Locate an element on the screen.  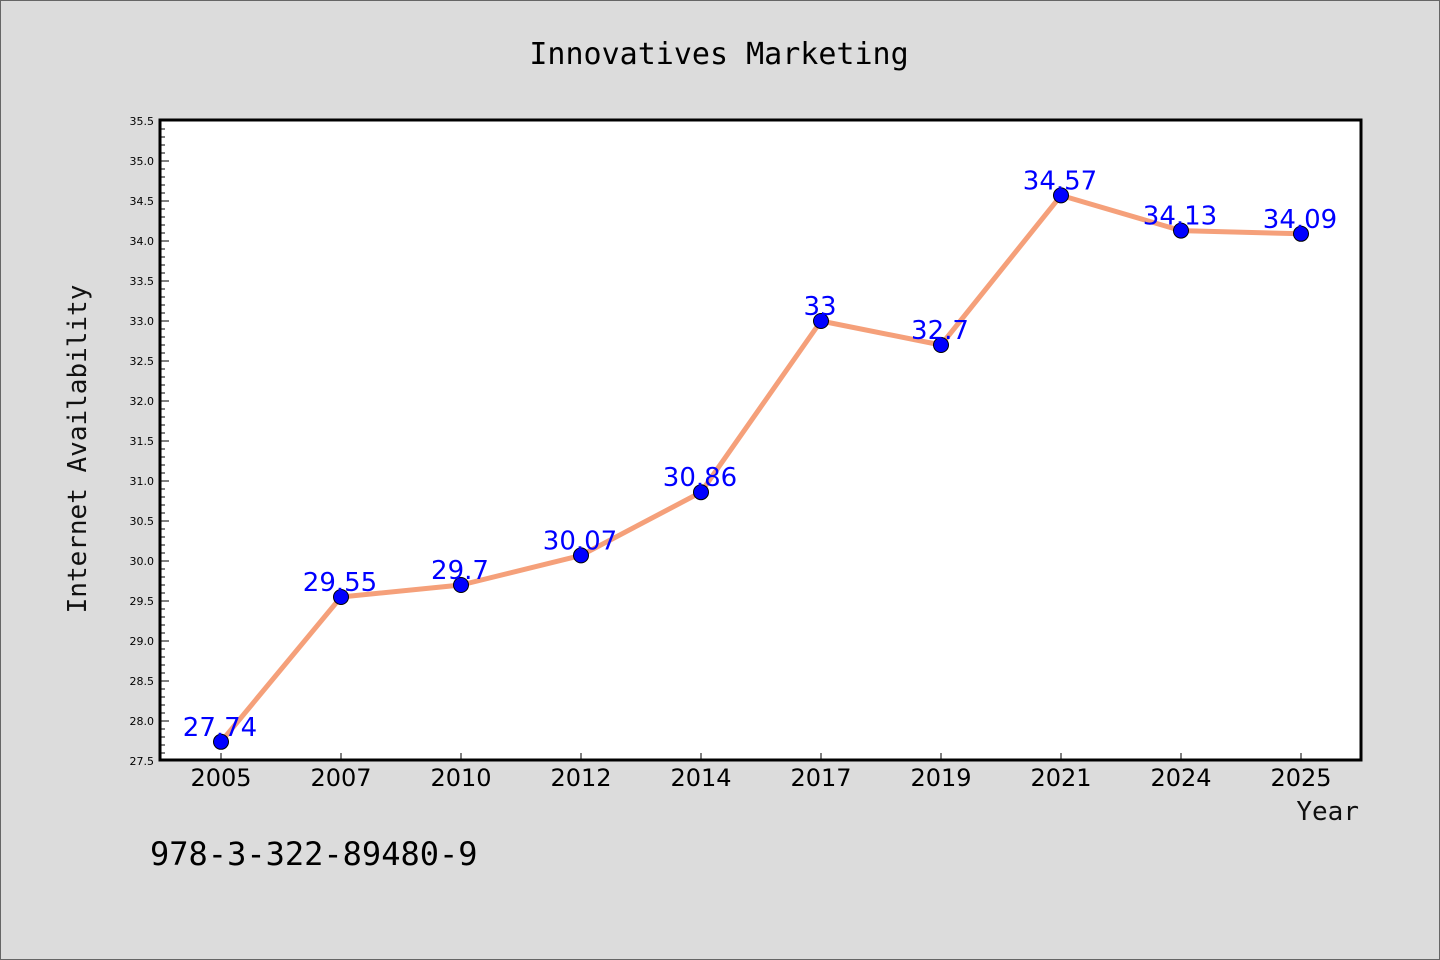
x-tick-label: 2012 is located at coordinates (580, 778).